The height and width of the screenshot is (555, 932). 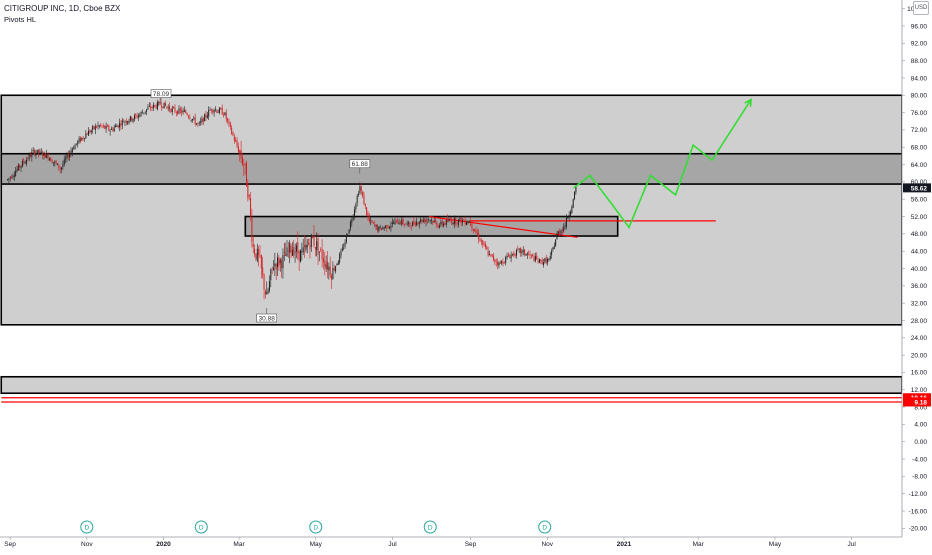 What do you see at coordinates (919, 165) in the screenshot?
I see `y-tick-label-21: 64.00` at bounding box center [919, 165].